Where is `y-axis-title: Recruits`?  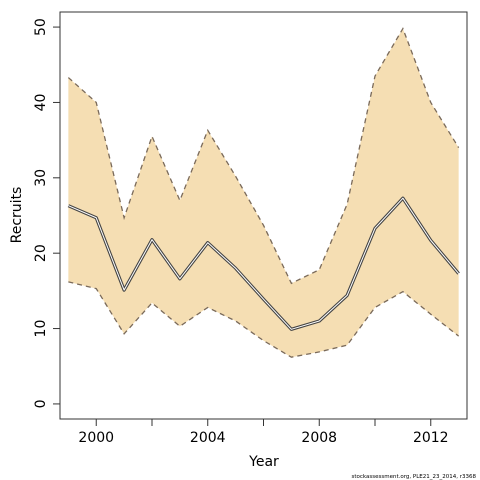
y-axis-title: Recruits is located at coordinates (17, 215).